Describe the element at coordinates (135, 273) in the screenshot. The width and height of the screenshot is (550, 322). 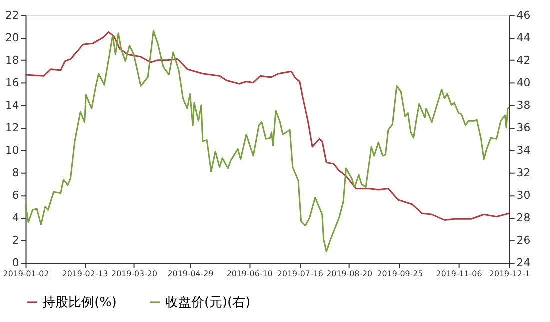
I see `x-tick-label: 2019-03-20` at that location.